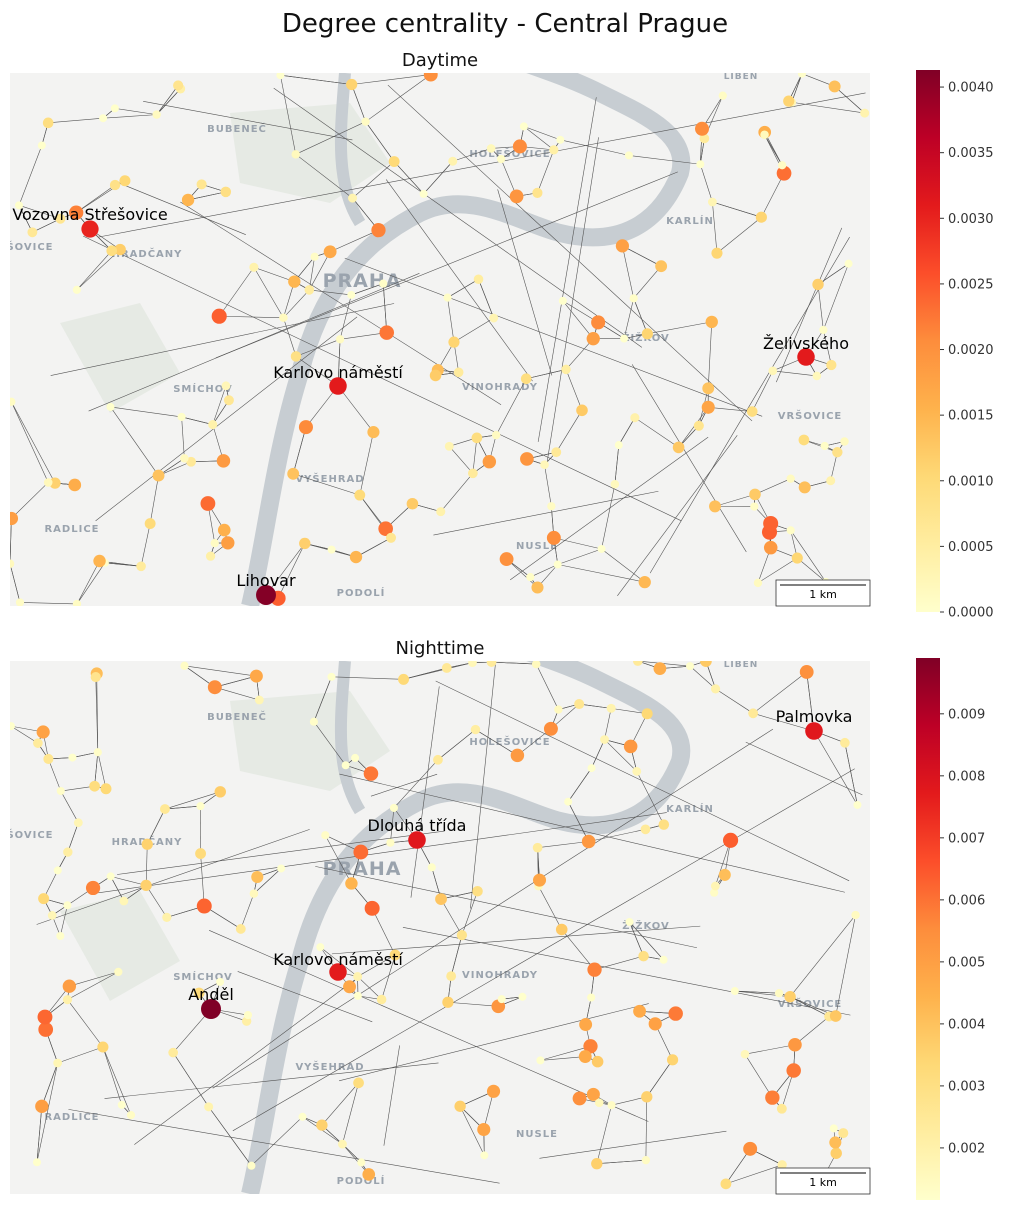 Image resolution: width=1009 pixels, height=1215 pixels. What do you see at coordinates (971, 416) in the screenshot?
I see `colorbar-tick-label: 0.0015` at bounding box center [971, 416].